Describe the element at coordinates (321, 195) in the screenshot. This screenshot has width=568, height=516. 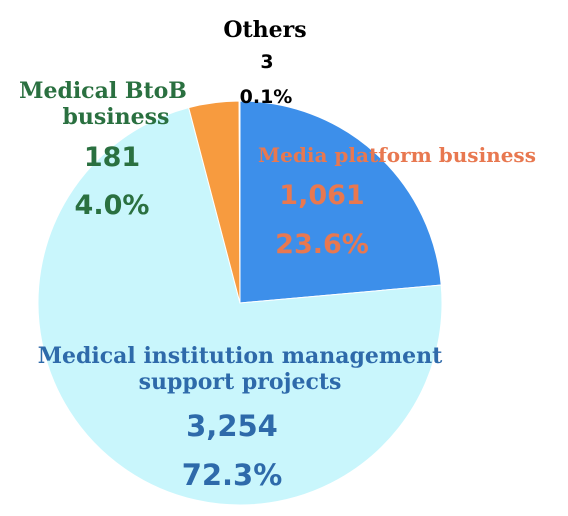
I see `label-media-platform-value: 1,061` at that location.